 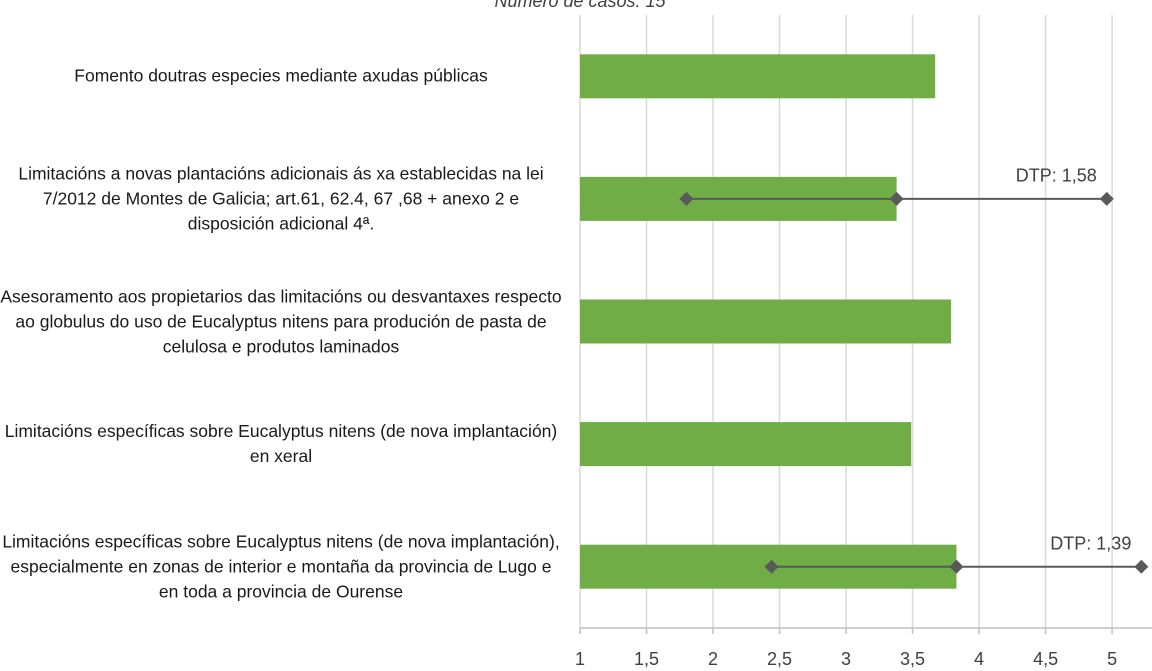 I want to click on x-tick-label: 2, so click(x=713, y=659).